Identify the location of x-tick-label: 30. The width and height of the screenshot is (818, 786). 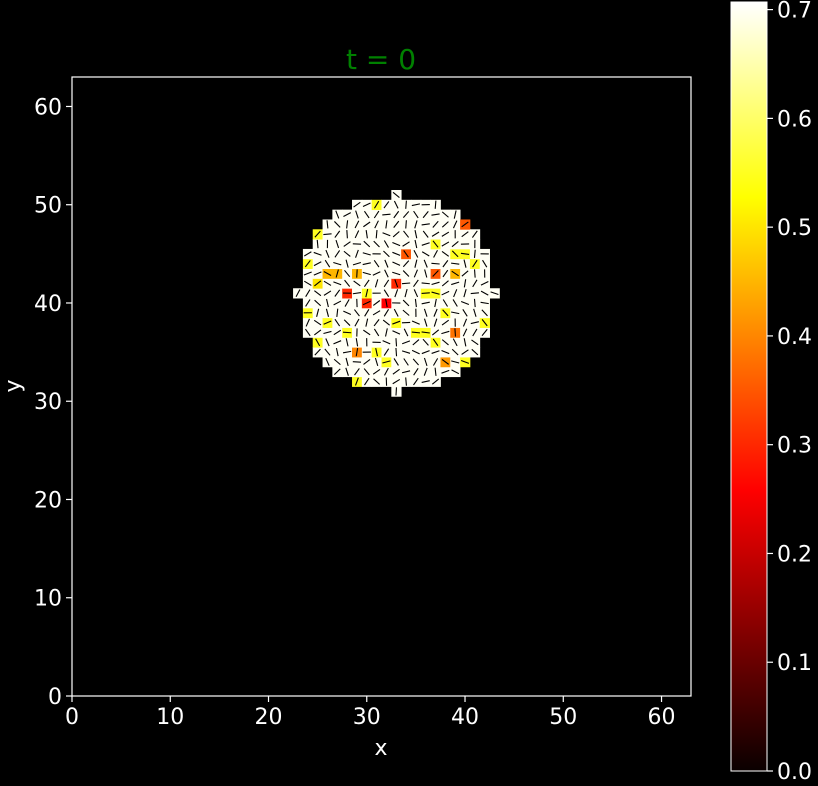
(367, 717).